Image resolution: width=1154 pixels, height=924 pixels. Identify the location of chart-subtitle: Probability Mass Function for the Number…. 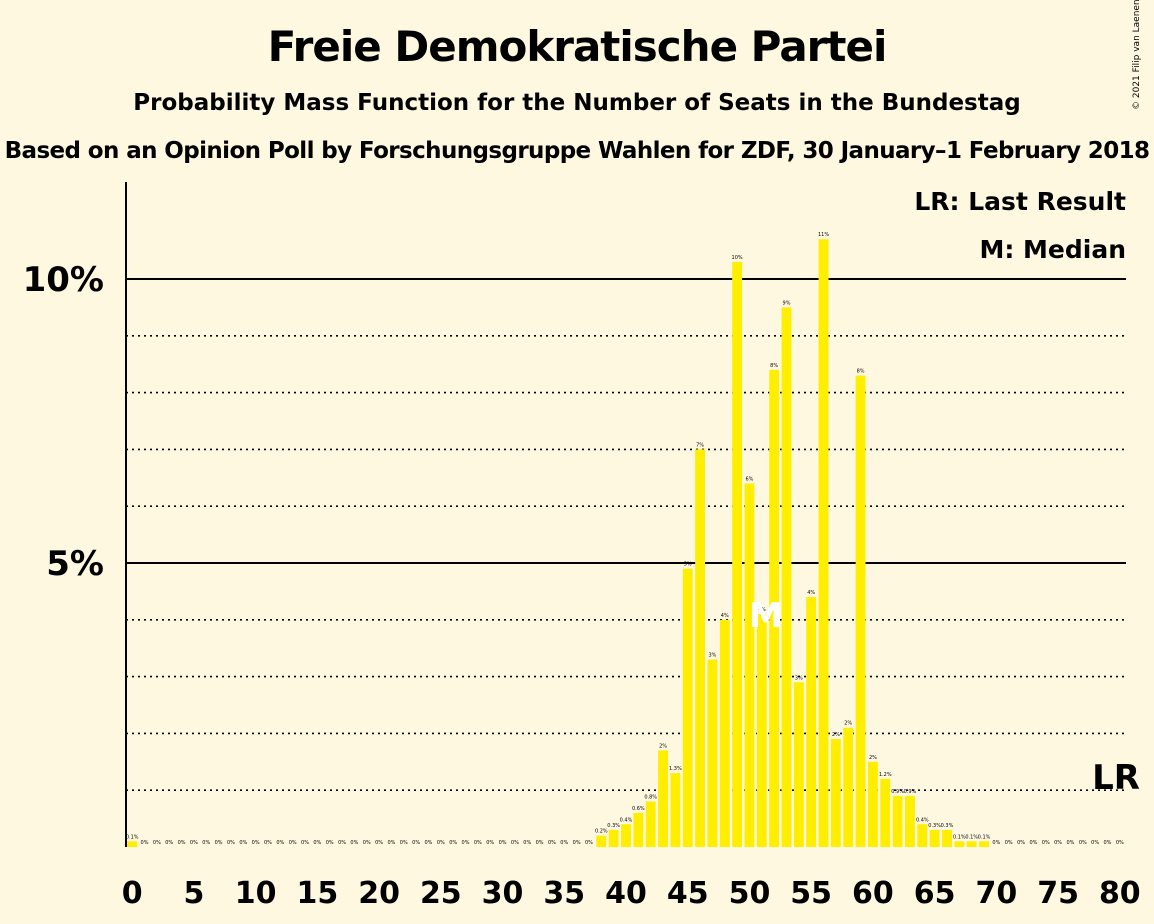
(577, 103).